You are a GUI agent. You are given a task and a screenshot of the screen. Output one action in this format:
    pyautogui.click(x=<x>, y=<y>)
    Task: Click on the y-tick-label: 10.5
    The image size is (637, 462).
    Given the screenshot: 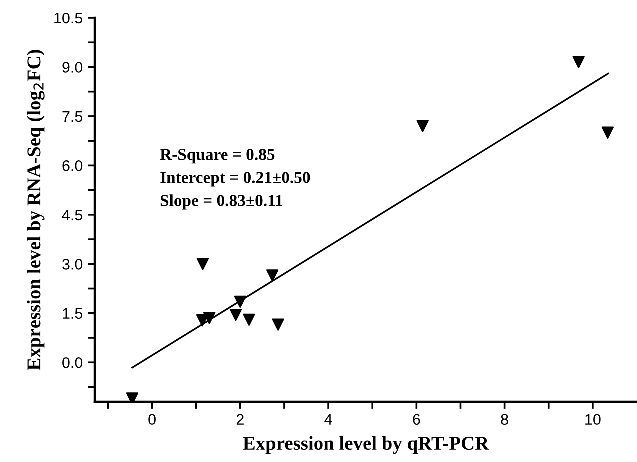 What is the action you would take?
    pyautogui.click(x=68, y=18)
    